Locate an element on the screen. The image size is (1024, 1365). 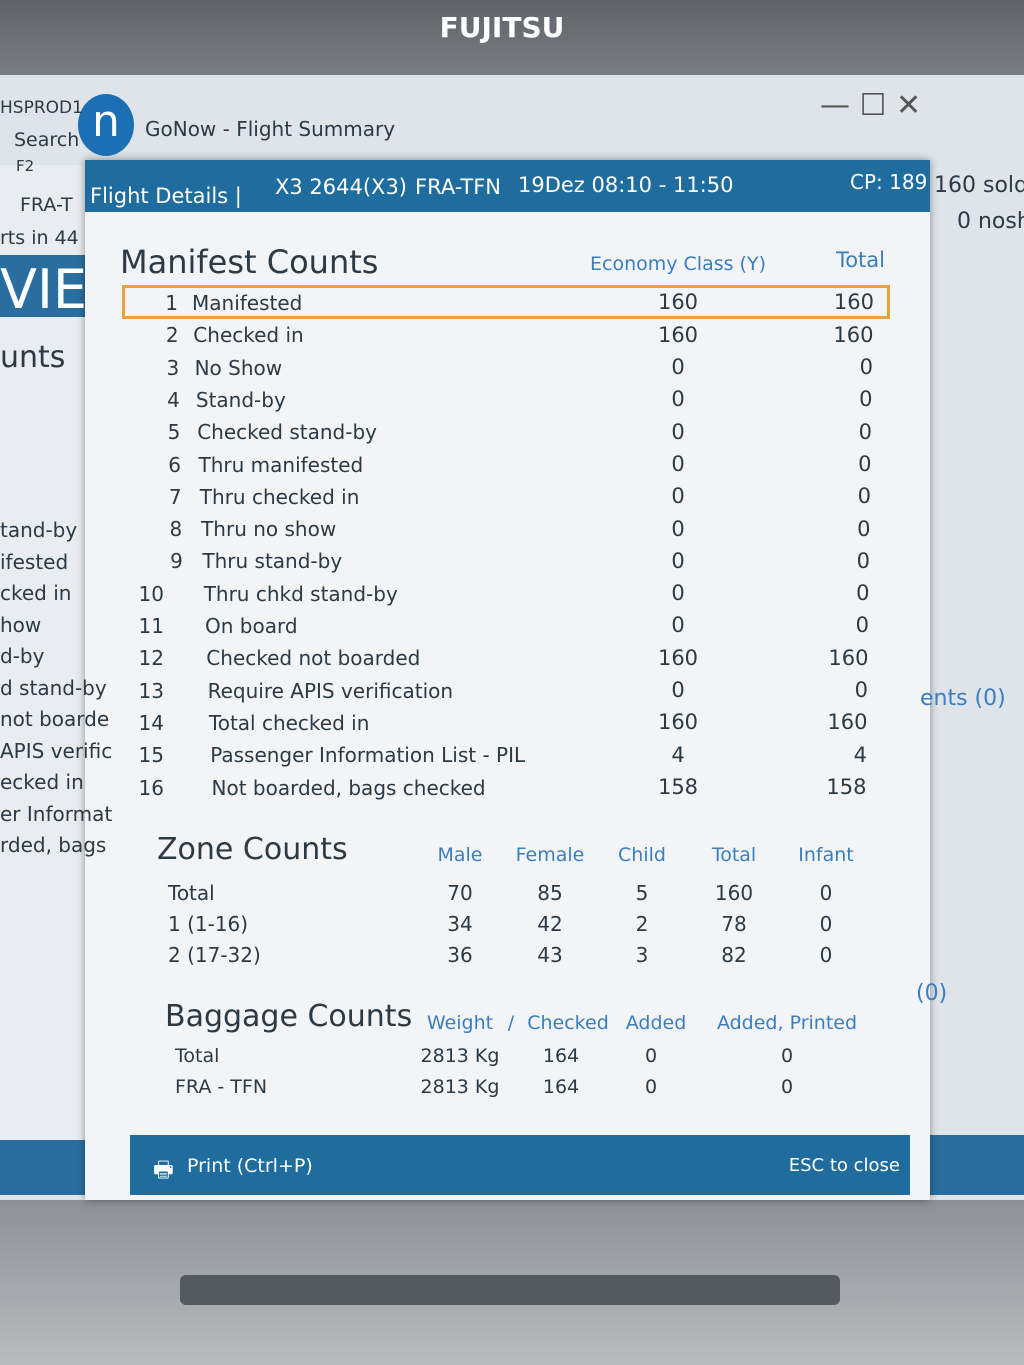
bg-text: (0) is located at coordinates (932, 993).